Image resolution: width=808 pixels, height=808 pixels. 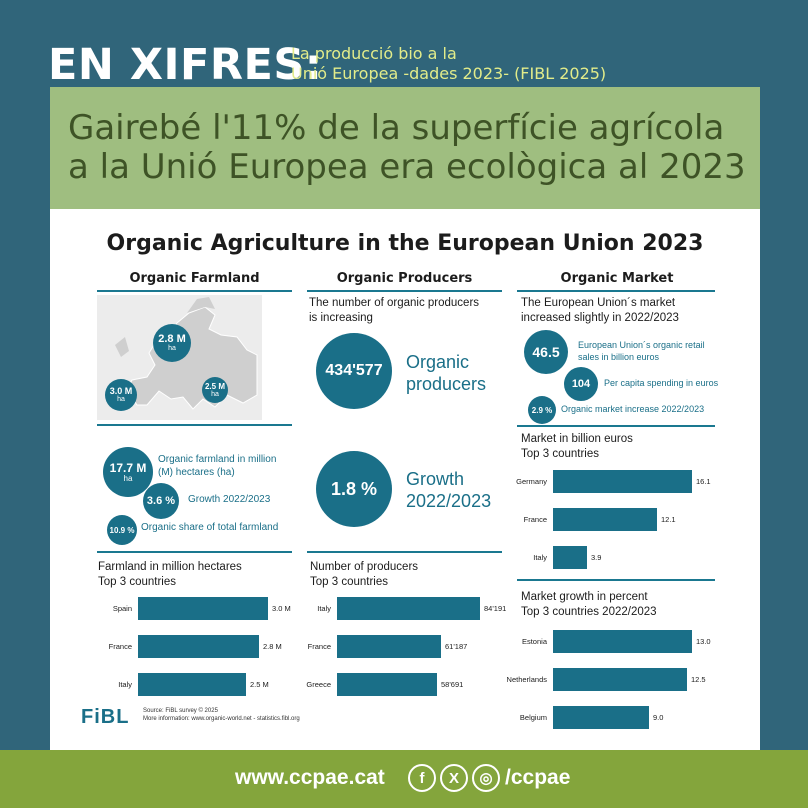 What do you see at coordinates (446, 384) in the screenshot?
I see `producers-count-label-line2: producers` at bounding box center [446, 384].